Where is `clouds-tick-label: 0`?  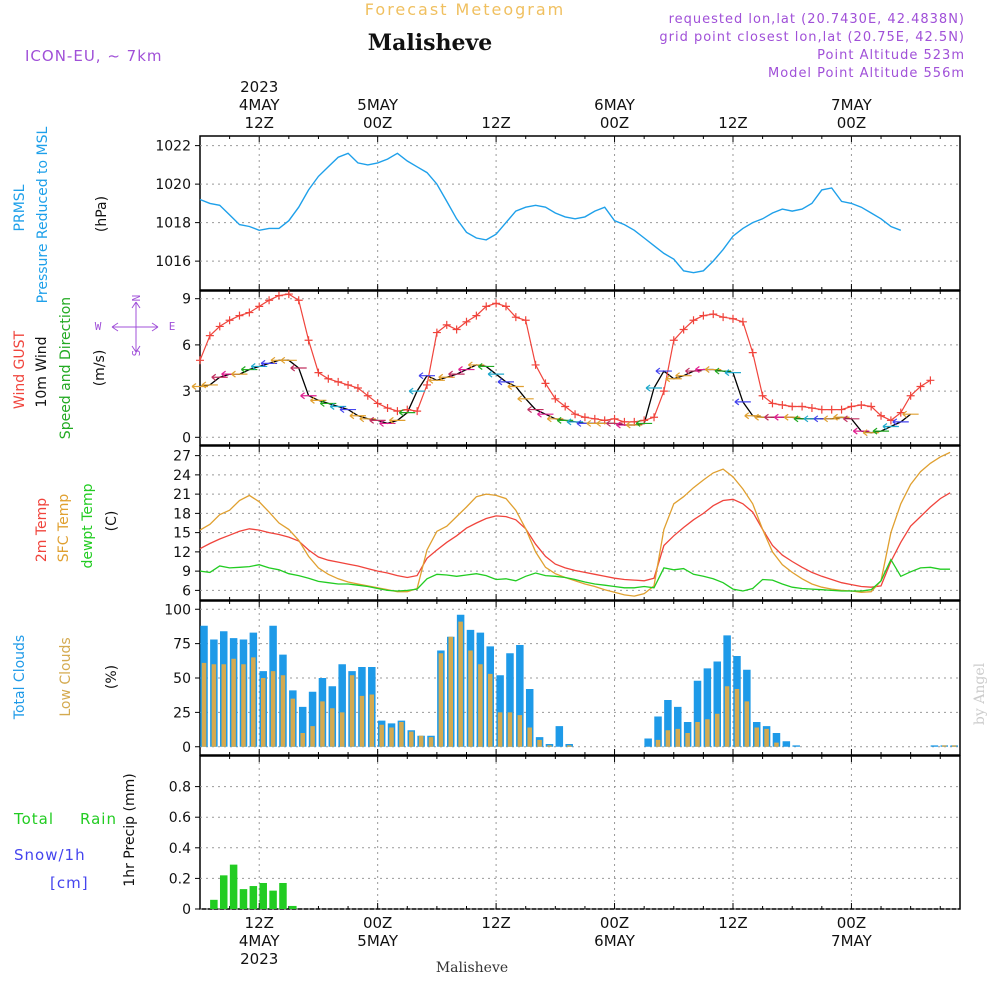 clouds-tick-label: 0 is located at coordinates (186, 748).